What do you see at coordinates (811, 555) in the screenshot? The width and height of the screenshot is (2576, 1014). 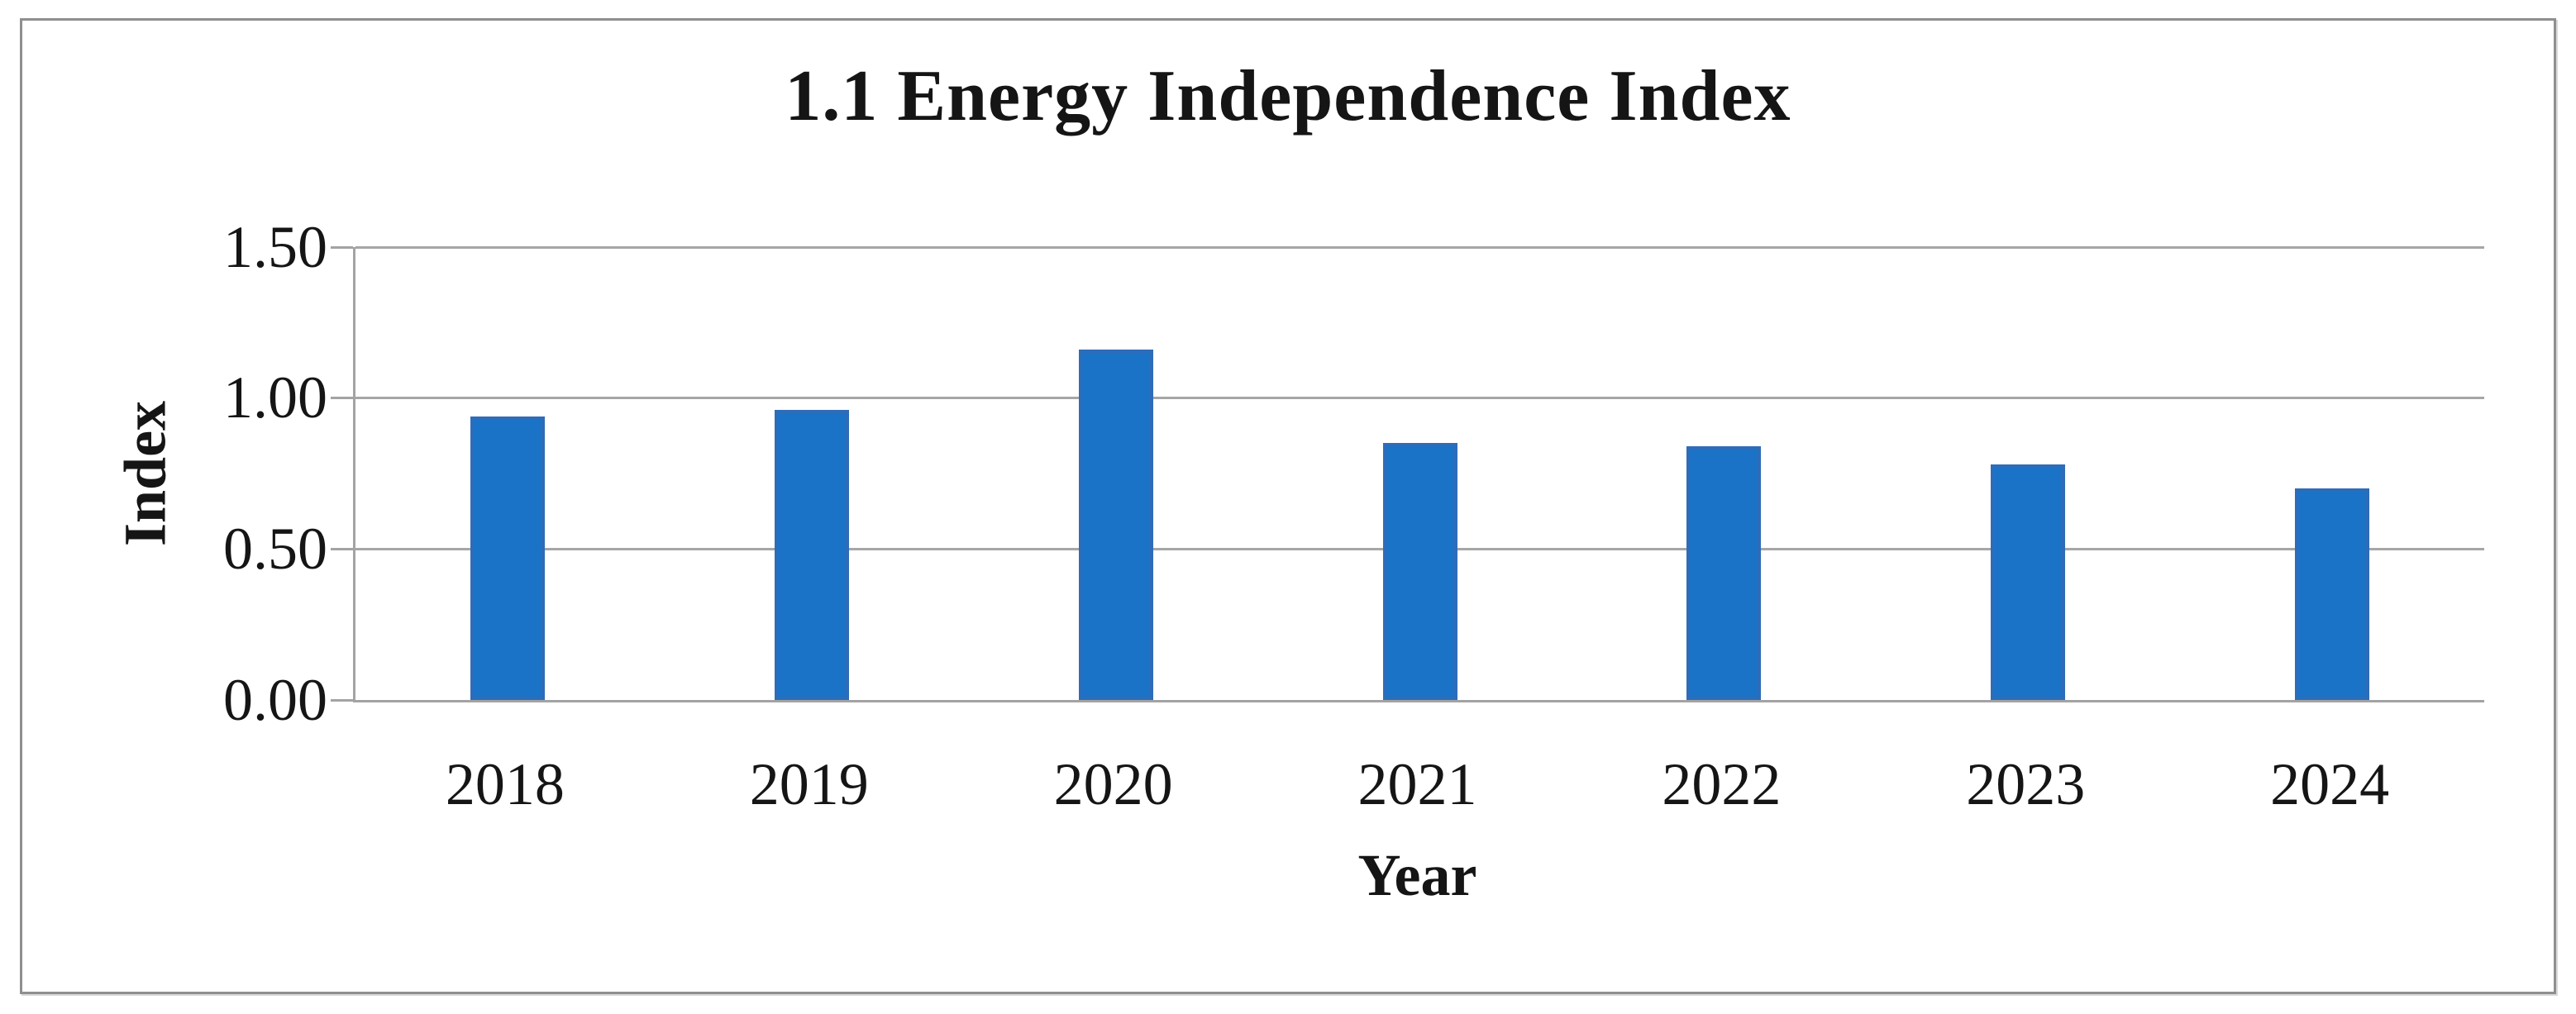 I see `bar-2019` at bounding box center [811, 555].